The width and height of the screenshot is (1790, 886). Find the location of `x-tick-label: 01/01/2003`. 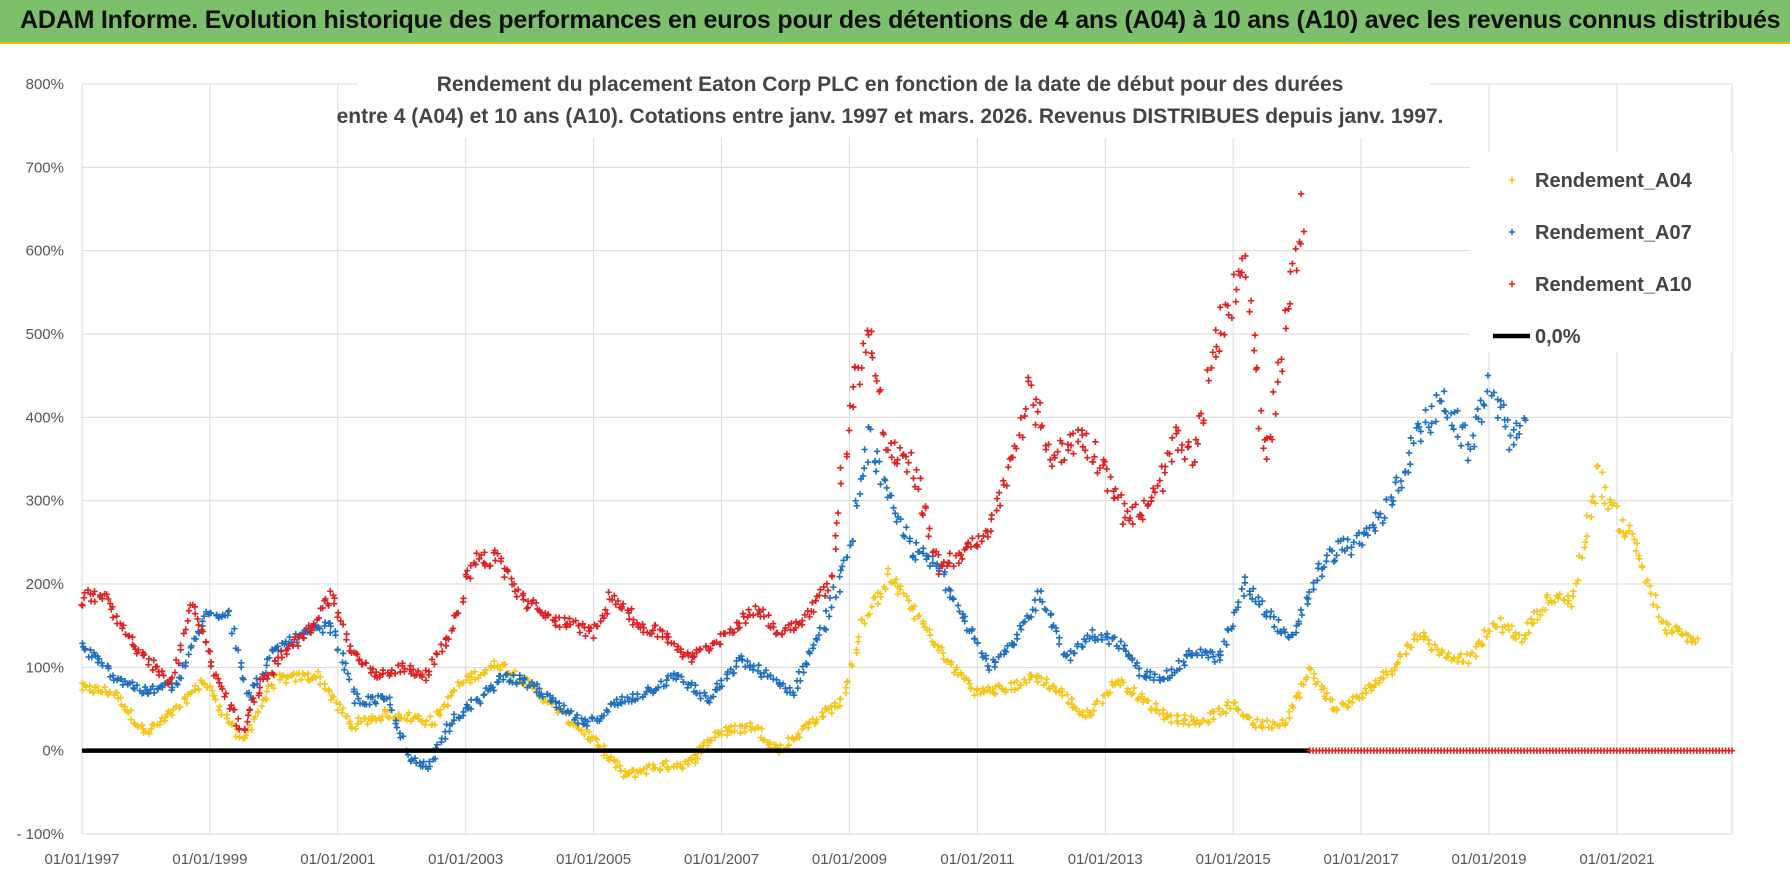

x-tick-label: 01/01/2003 is located at coordinates (465, 859).